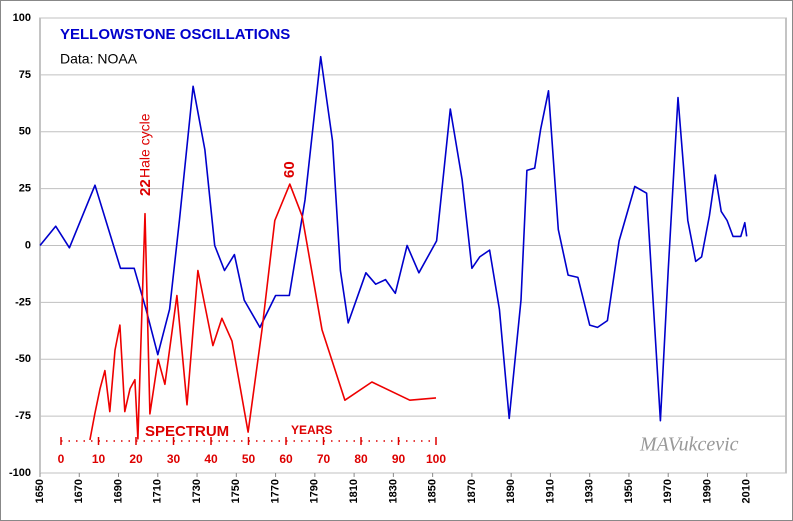 The height and width of the screenshot is (521, 793). Describe the element at coordinates (590, 491) in the screenshot. I see `x-tick-label: 1930` at that location.